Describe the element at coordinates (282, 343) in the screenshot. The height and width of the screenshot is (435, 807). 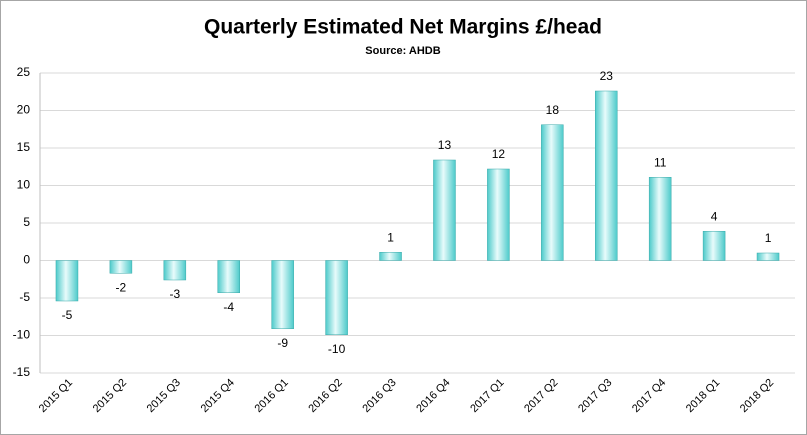
I see `data-label: -9` at that location.